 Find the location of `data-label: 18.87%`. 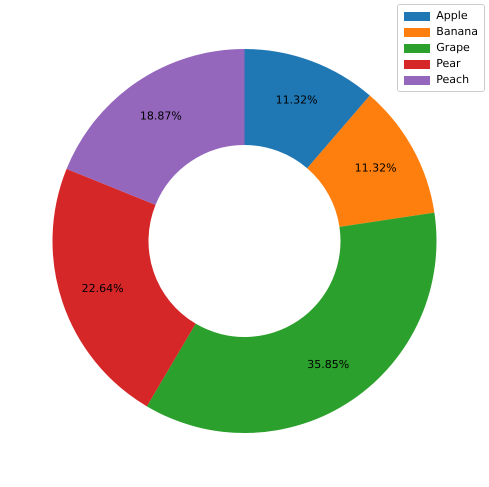

data-label: 18.87% is located at coordinates (161, 116).